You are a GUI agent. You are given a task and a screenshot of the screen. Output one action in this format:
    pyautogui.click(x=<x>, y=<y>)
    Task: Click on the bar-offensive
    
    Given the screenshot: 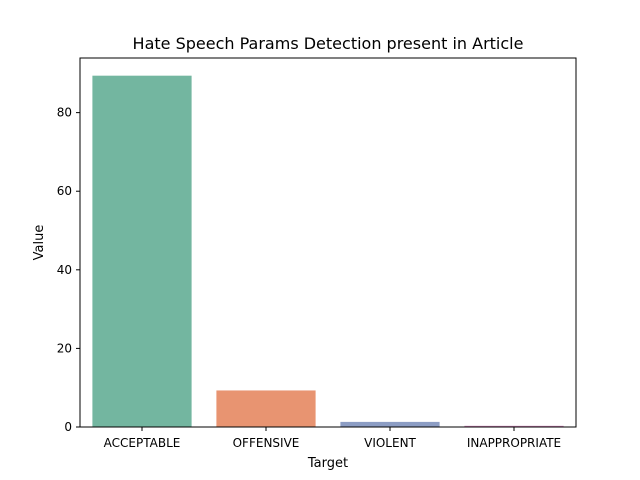 What is the action you would take?
    pyautogui.click(x=266, y=408)
    